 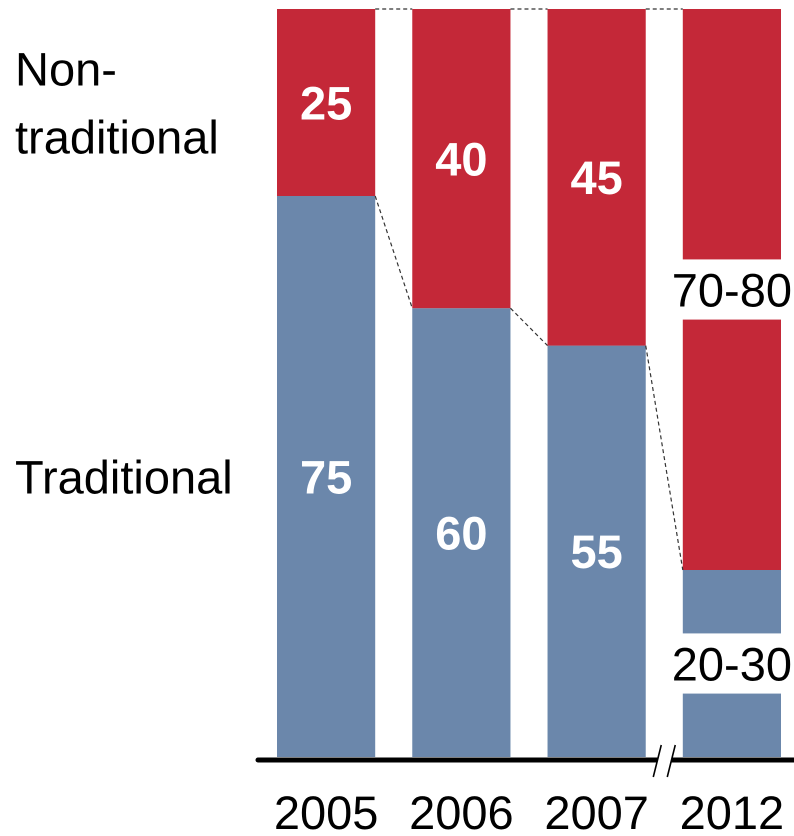 I want to click on x-tick-label: 2007, so click(x=596, y=811).